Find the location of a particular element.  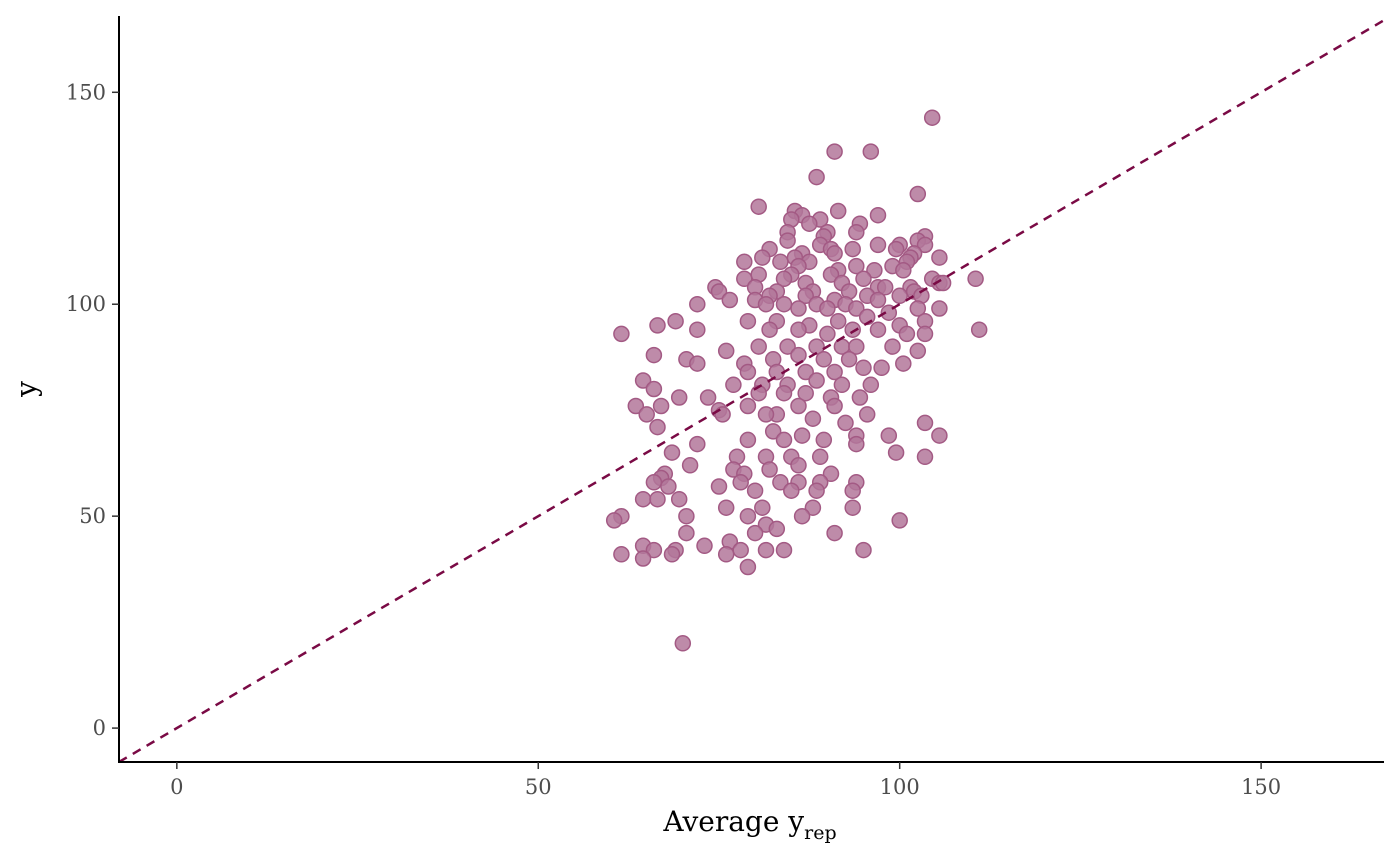

x-tick-label: 0 is located at coordinates (176, 787).